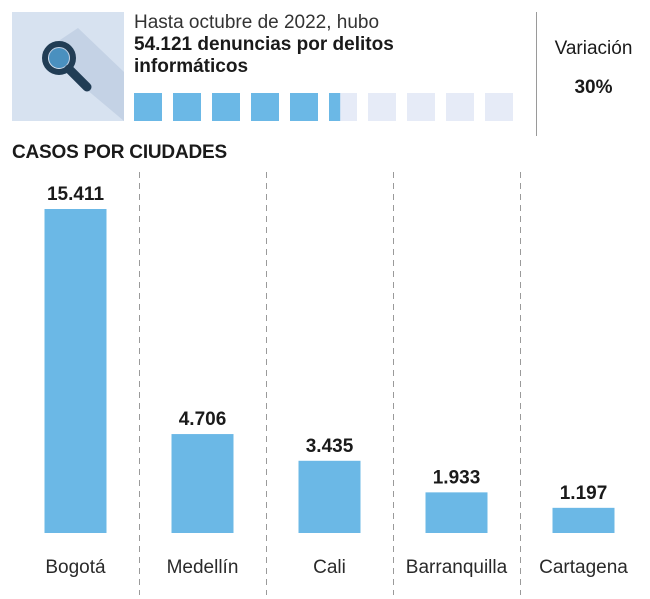 This screenshot has height=599, width=650. Describe the element at coordinates (83, 74) in the screenshot. I see `magnifying-glass-graphic` at that location.